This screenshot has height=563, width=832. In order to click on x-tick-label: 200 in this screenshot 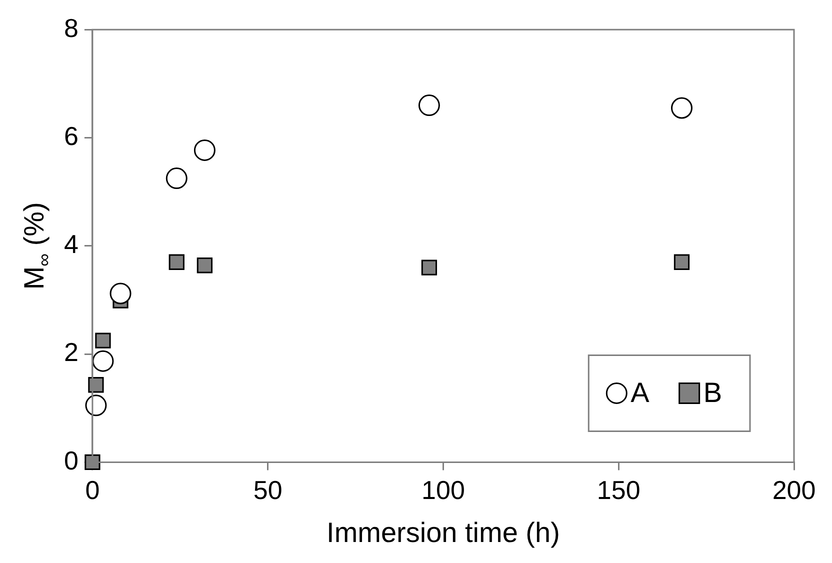, I will do `click(794, 489)`.